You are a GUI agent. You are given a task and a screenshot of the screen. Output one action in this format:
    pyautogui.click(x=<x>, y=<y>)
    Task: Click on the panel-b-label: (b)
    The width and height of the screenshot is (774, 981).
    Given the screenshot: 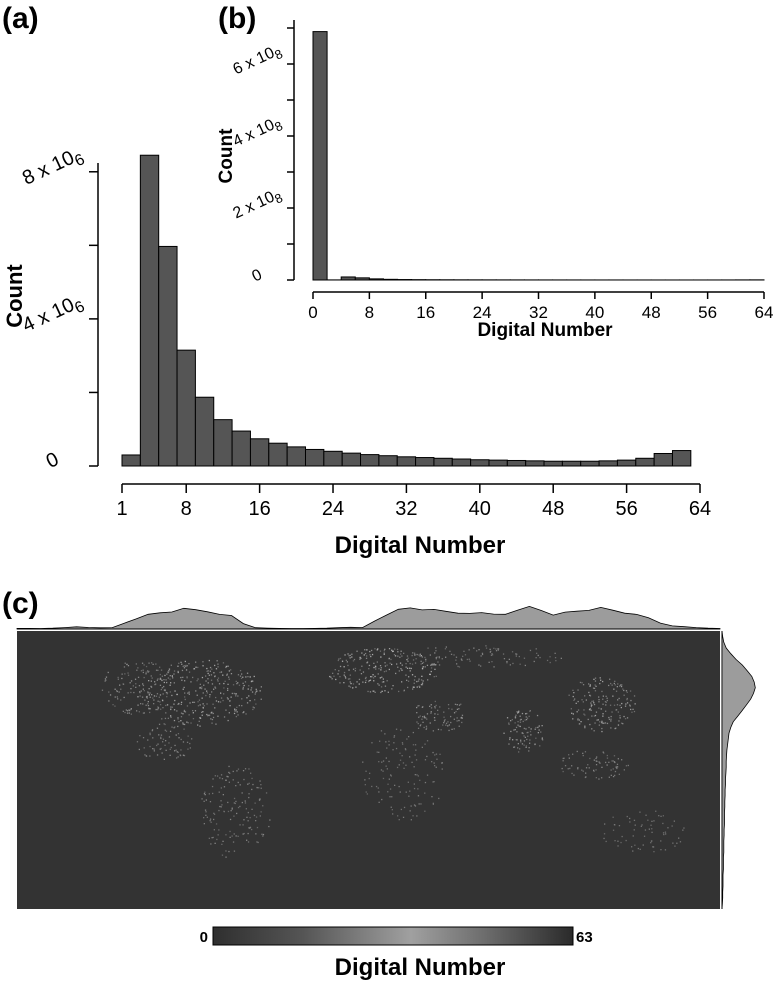 What is the action you would take?
    pyautogui.click(x=237, y=18)
    